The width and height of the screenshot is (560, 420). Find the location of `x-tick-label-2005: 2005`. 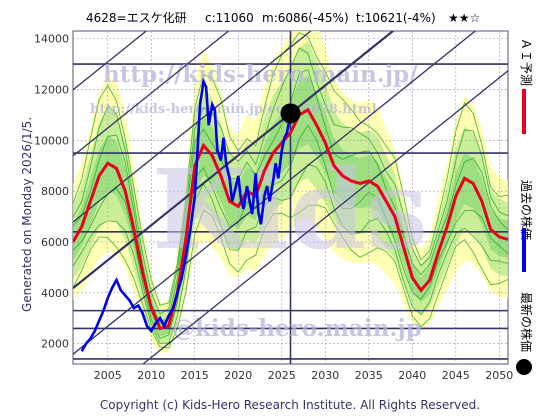

x-tick-label-2005: 2005 is located at coordinates (108, 375).